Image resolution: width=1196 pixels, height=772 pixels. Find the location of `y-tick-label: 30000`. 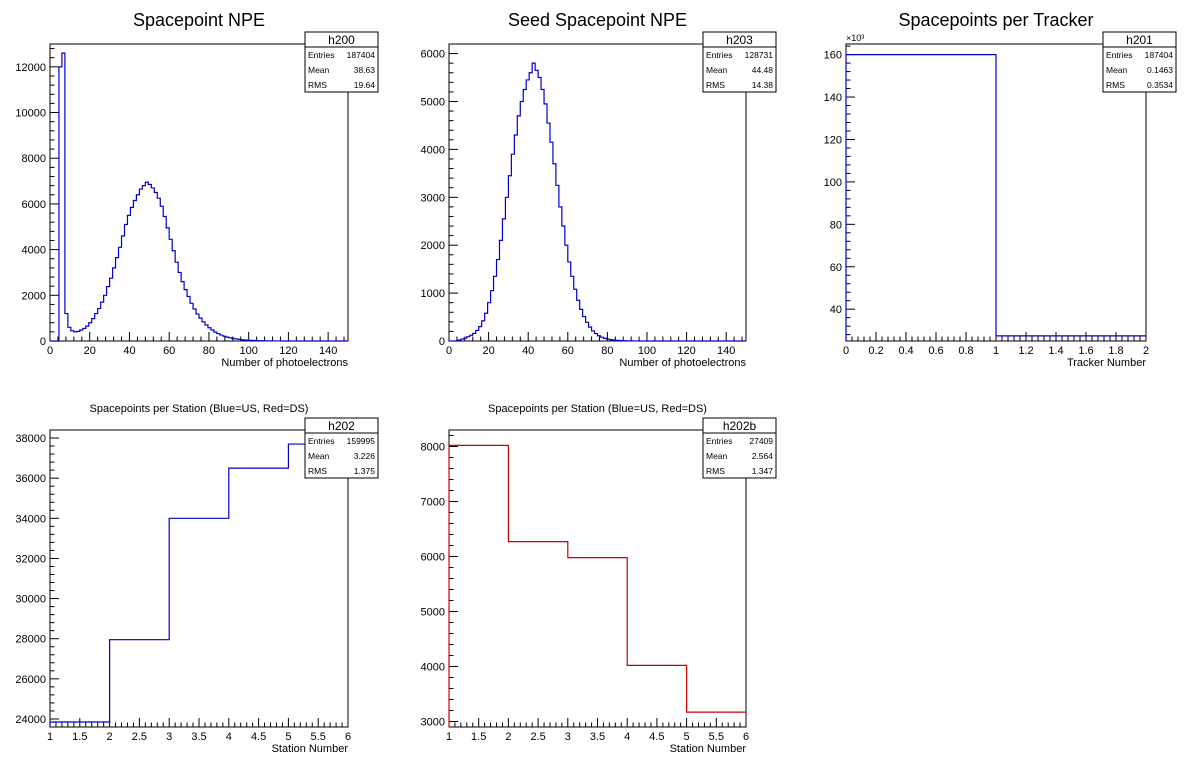

y-tick-label: 30000 is located at coordinates (30, 600).